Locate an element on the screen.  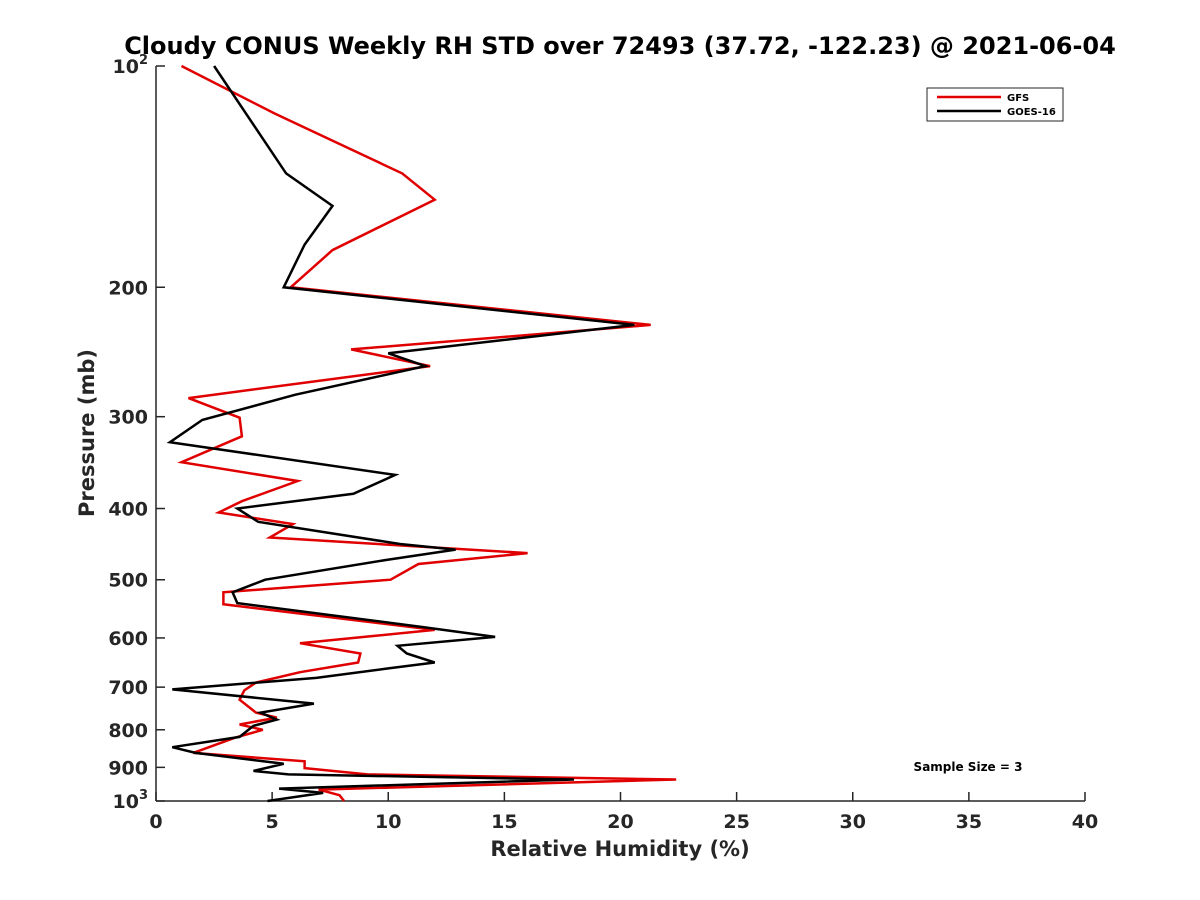
x-tick-label: 10 is located at coordinates (388, 822).